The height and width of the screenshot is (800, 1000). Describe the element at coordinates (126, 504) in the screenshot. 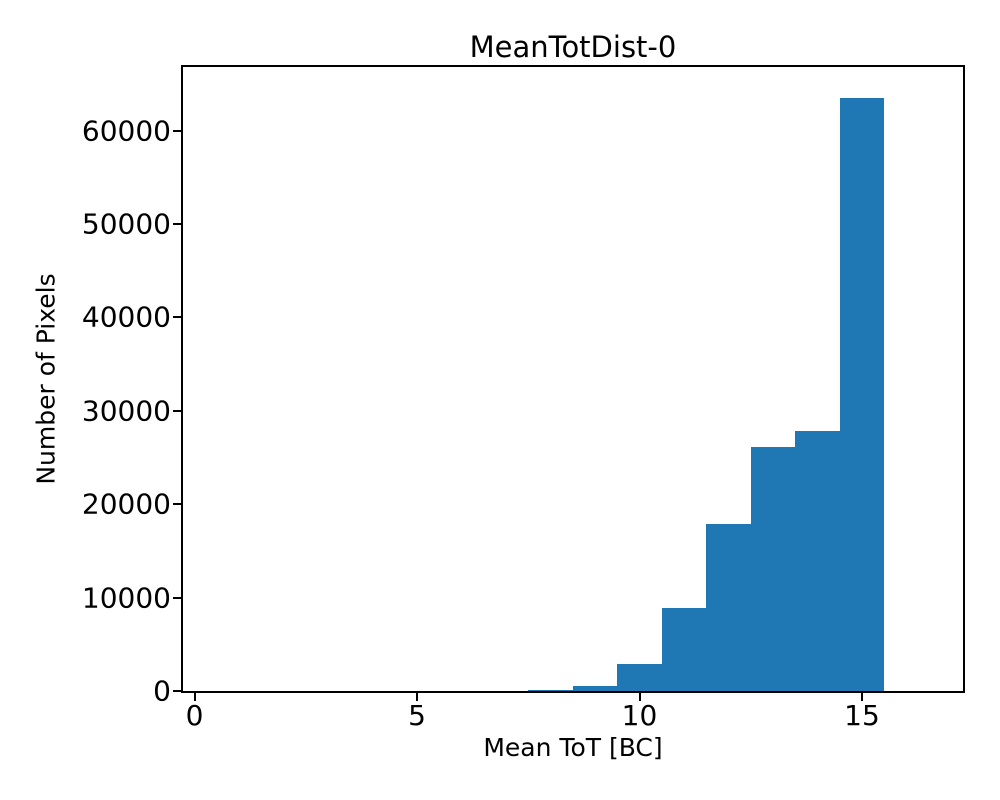

I see `y-axis-tick-label: 20000` at that location.